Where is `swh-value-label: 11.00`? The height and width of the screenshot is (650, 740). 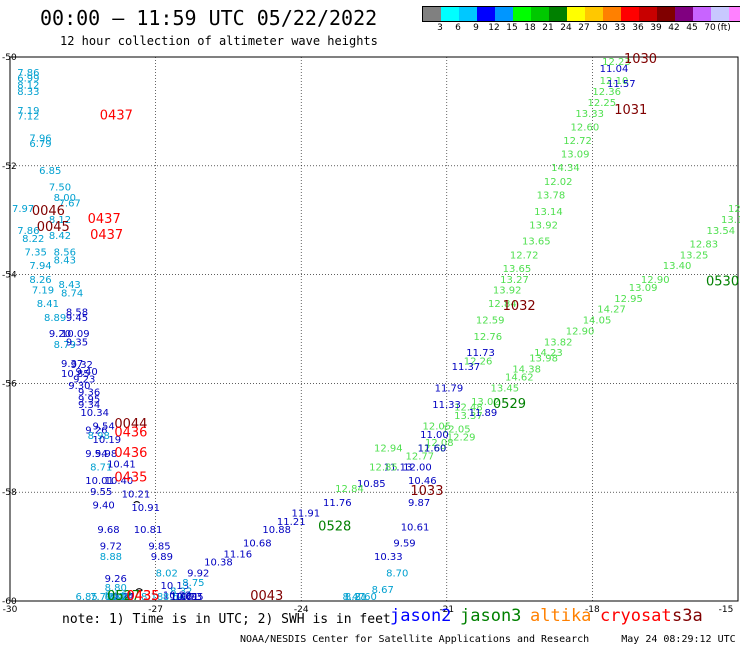
swh-value-label: 11.00 is located at coordinates (434, 435).